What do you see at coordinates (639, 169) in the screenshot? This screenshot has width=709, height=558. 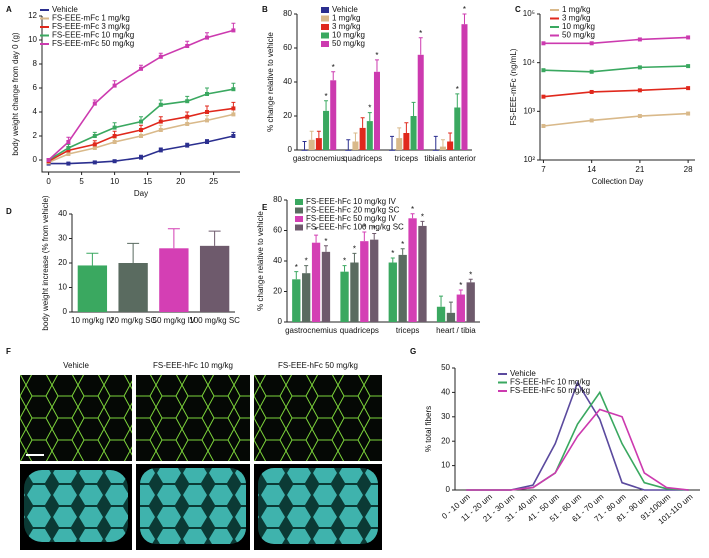 I see `x-tick-label: 21` at bounding box center [639, 169].